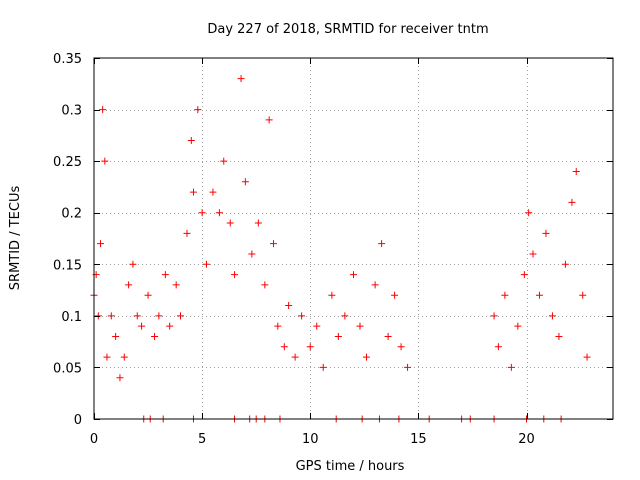 This screenshot has height=480, width=640. What do you see at coordinates (71, 111) in the screenshot?
I see `y-tick-label: 0.3` at bounding box center [71, 111].